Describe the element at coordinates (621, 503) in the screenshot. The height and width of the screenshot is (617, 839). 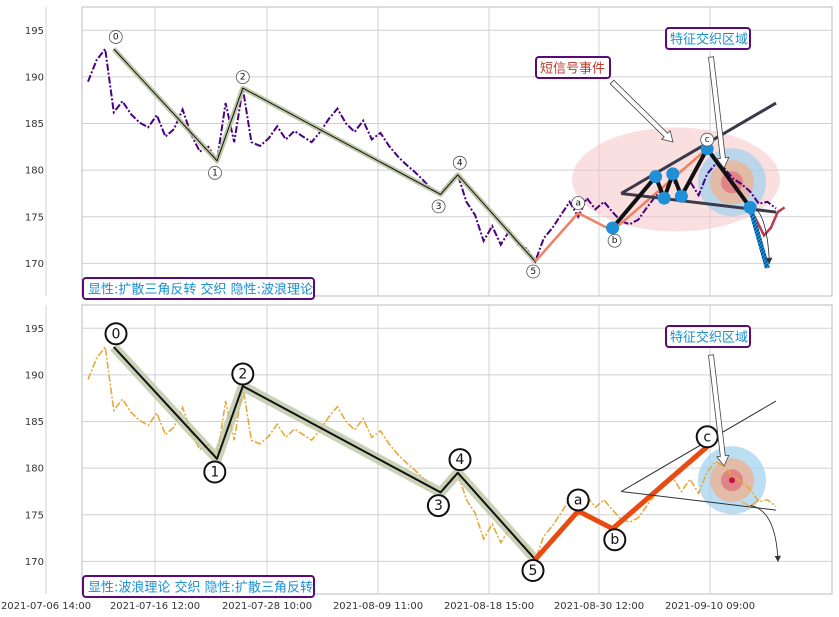
I see `corrective-line` at that location.